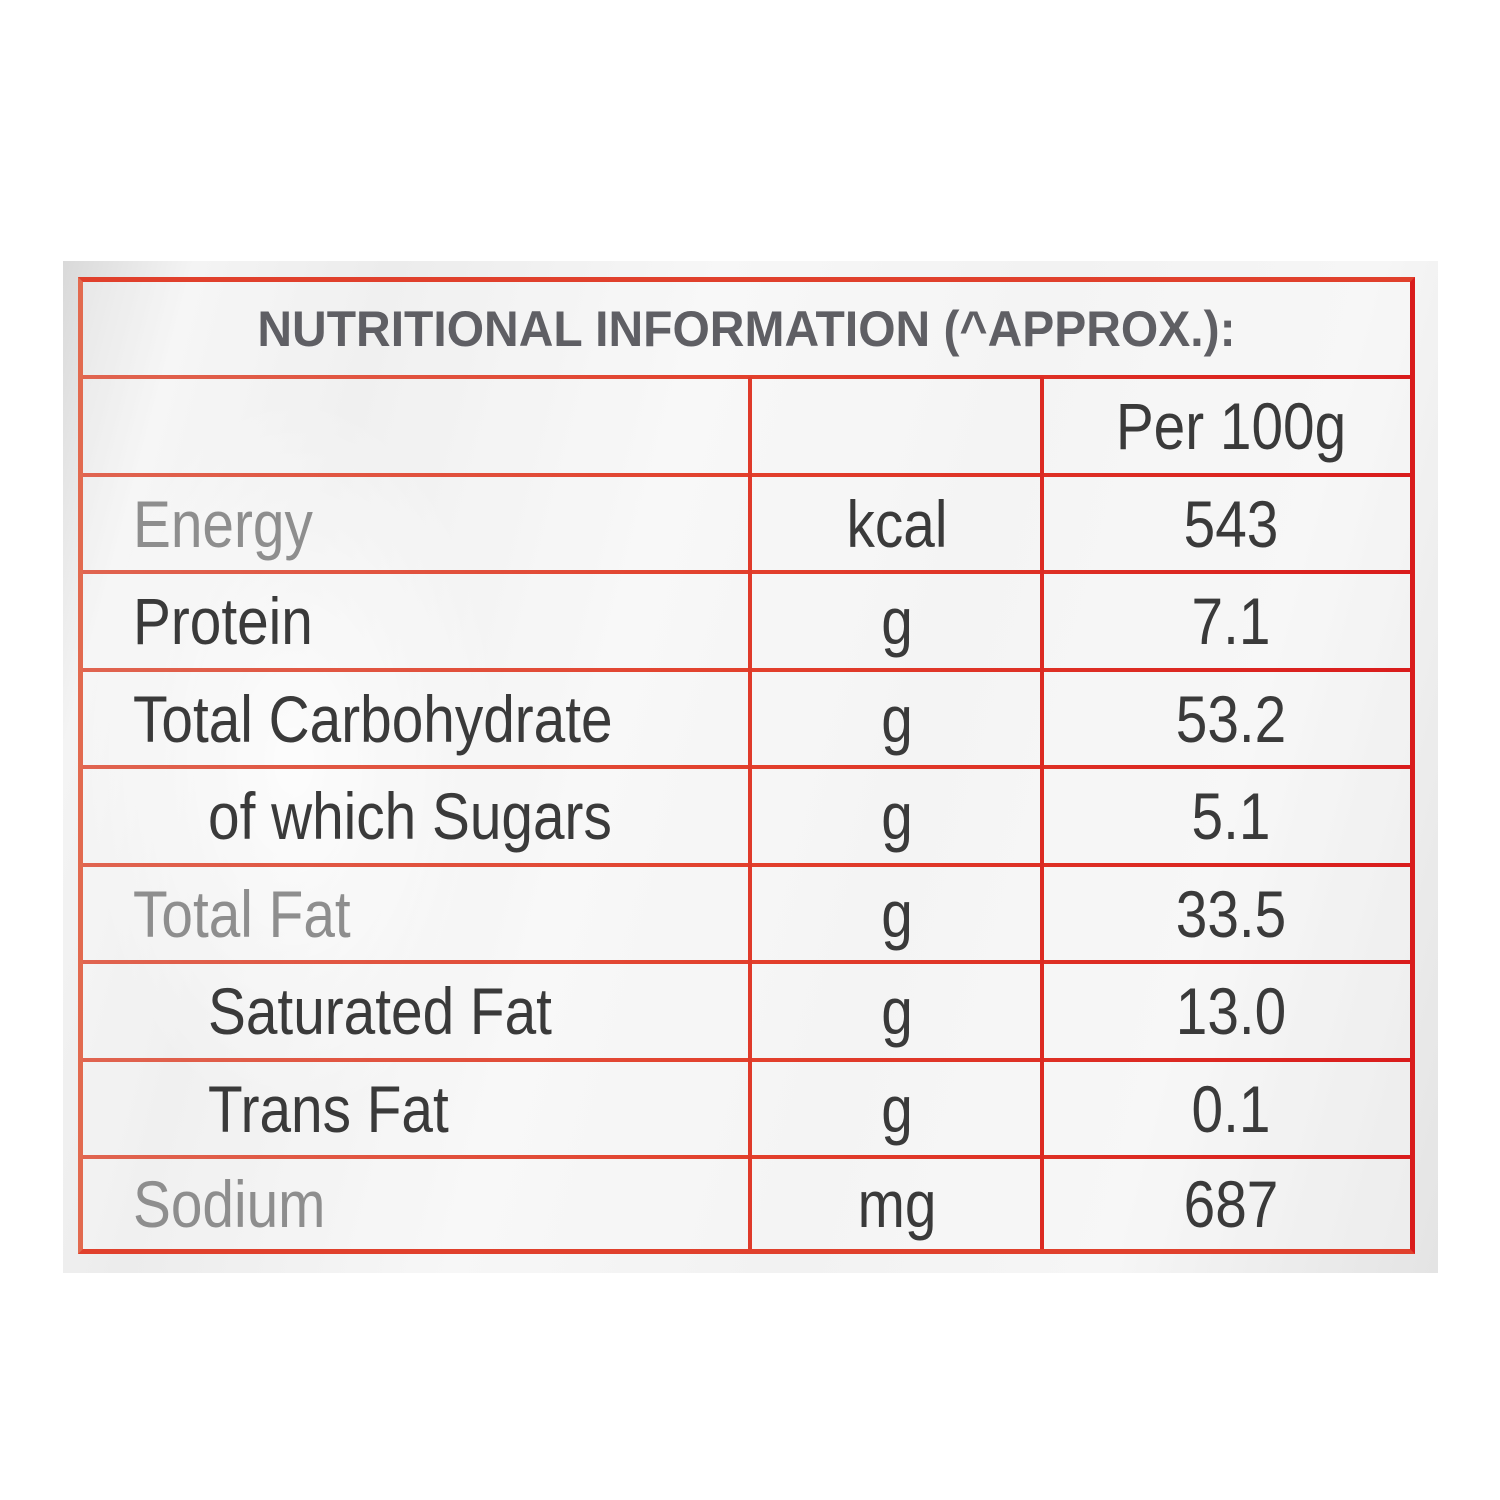  What do you see at coordinates (1231, 1204) in the screenshot?
I see `nutrient-value: 687` at bounding box center [1231, 1204].